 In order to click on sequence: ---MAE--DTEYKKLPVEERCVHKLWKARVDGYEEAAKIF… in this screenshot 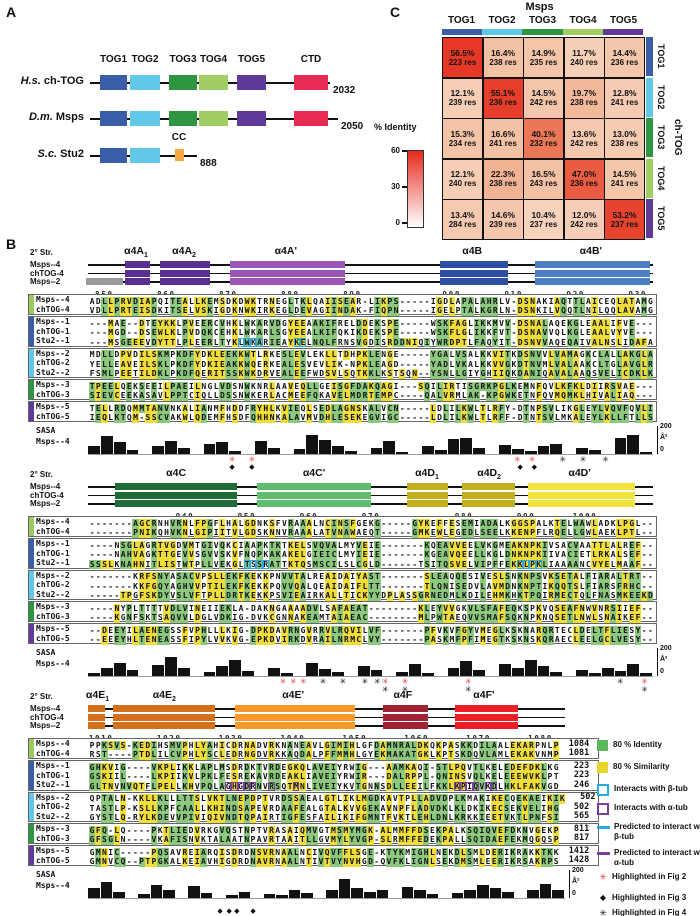, I will do `click(371, 323)`.